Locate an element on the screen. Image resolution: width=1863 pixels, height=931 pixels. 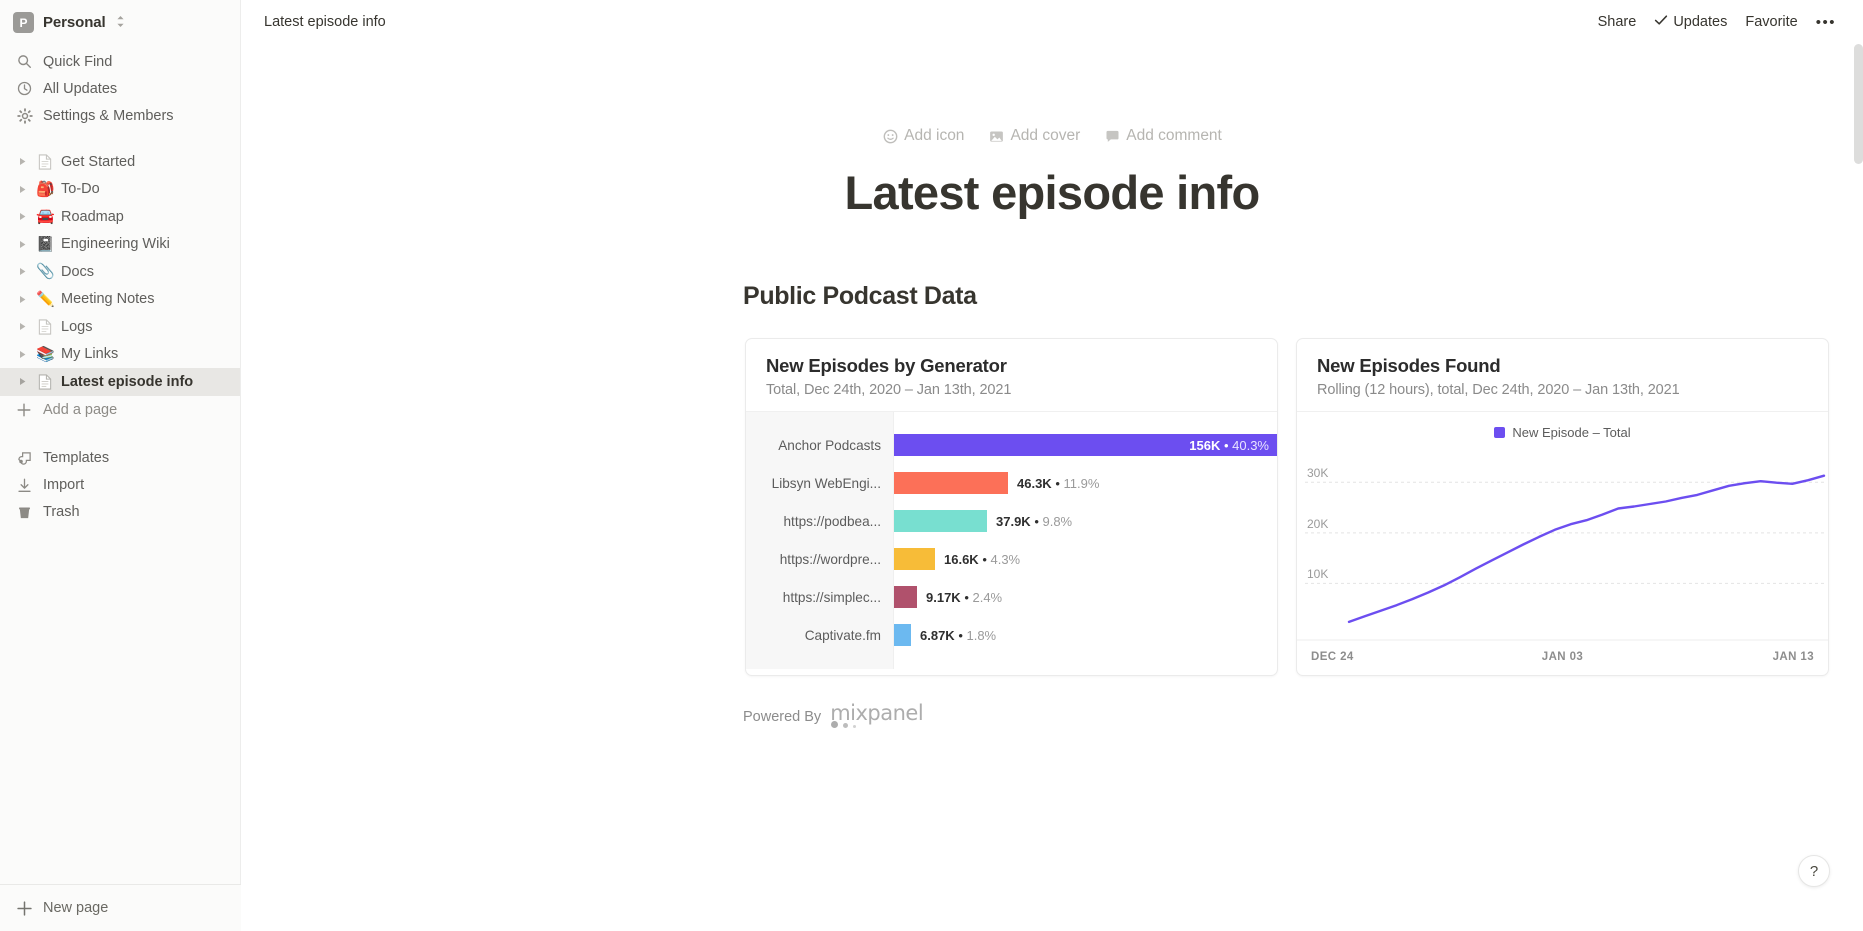
bar-category-label: Anchor Podcasts is located at coordinates (829, 445).